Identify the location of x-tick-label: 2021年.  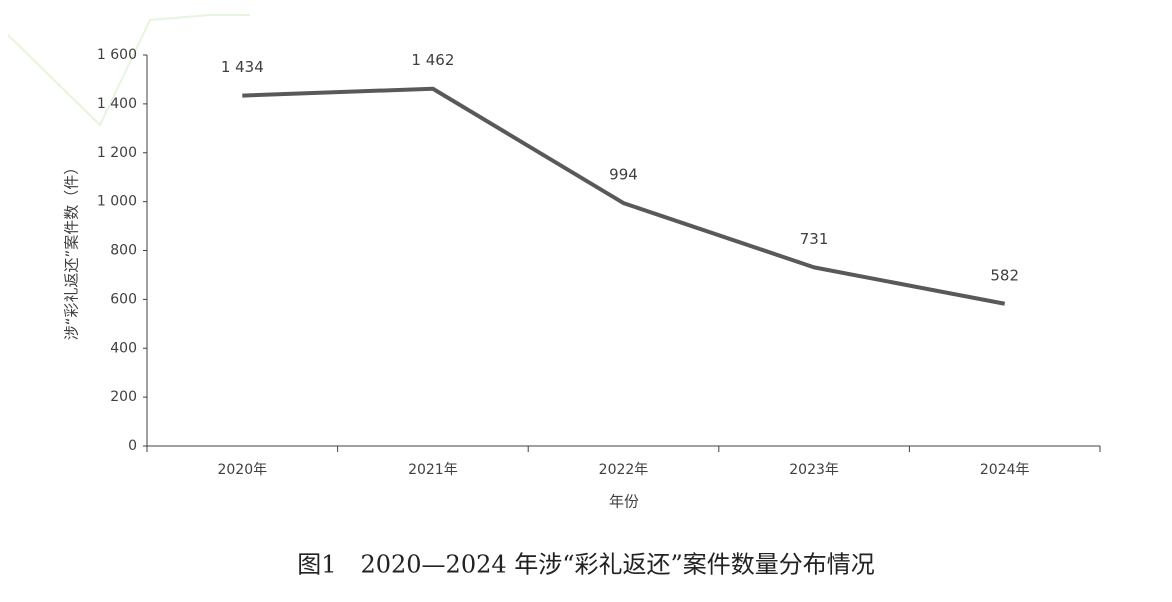
(433, 470).